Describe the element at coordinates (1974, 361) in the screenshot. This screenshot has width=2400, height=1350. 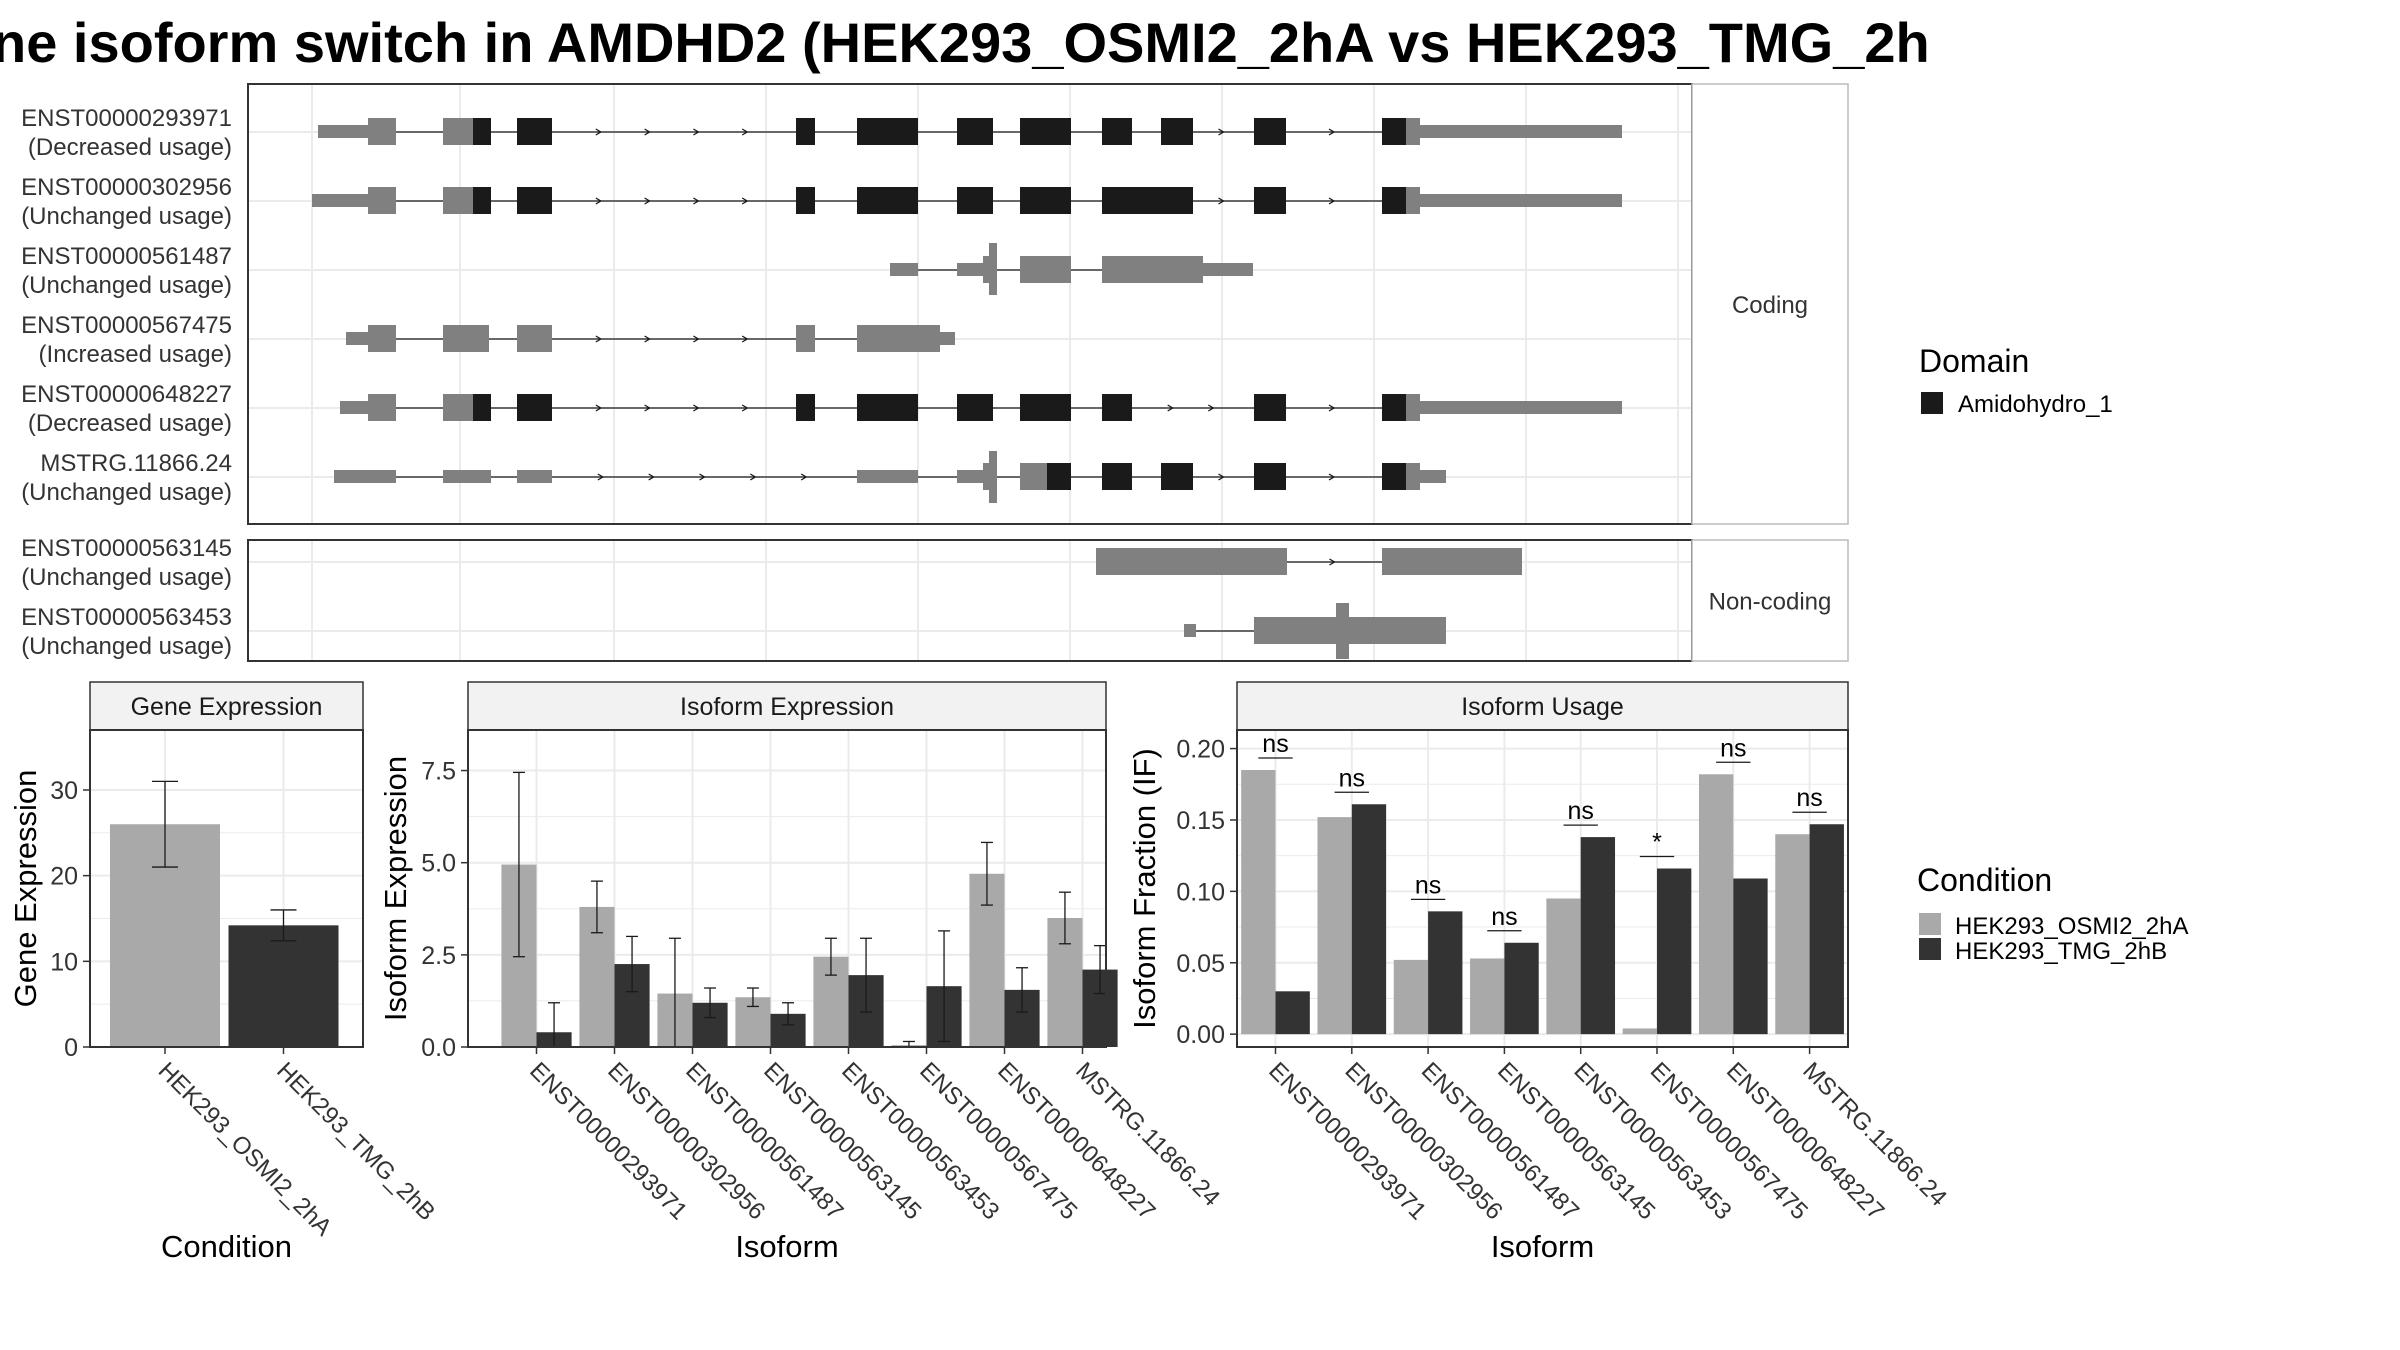
I see `legend-domain-title: Domain` at that location.